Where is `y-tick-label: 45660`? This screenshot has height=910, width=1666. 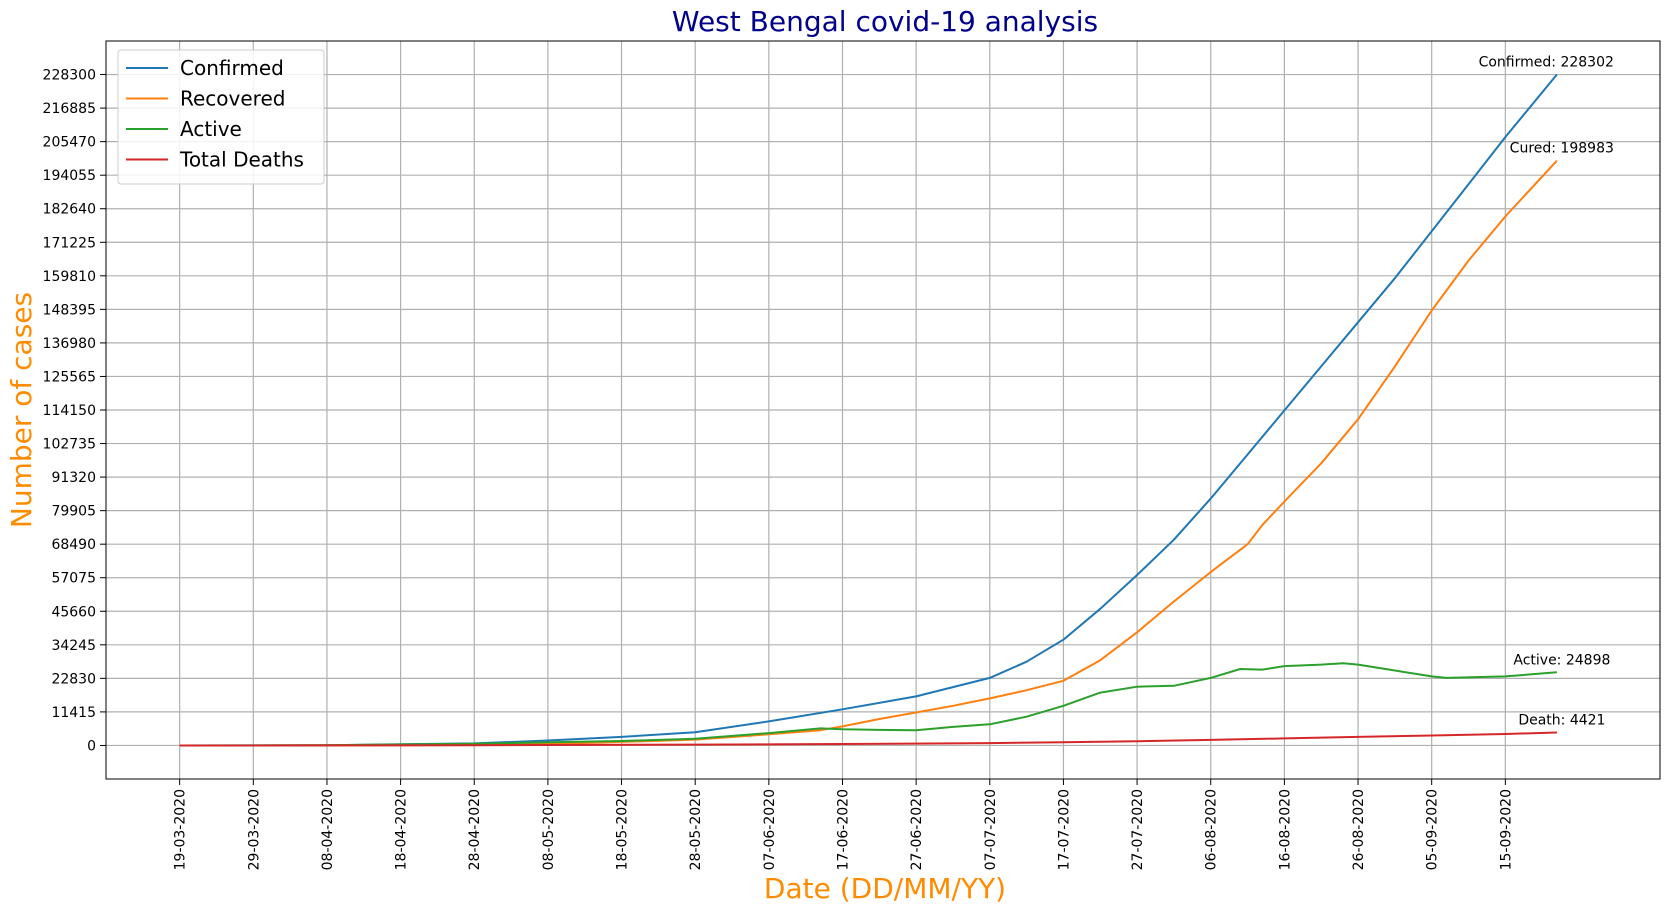
y-tick-label: 45660 is located at coordinates (73, 612).